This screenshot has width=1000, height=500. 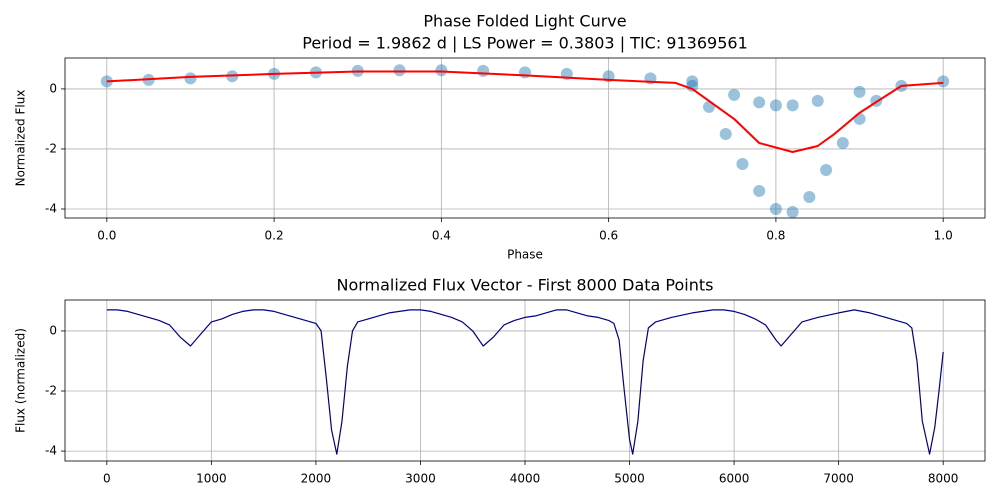 What do you see at coordinates (775, 236) in the screenshot?
I see `x-tick-label: 0.8` at bounding box center [775, 236].